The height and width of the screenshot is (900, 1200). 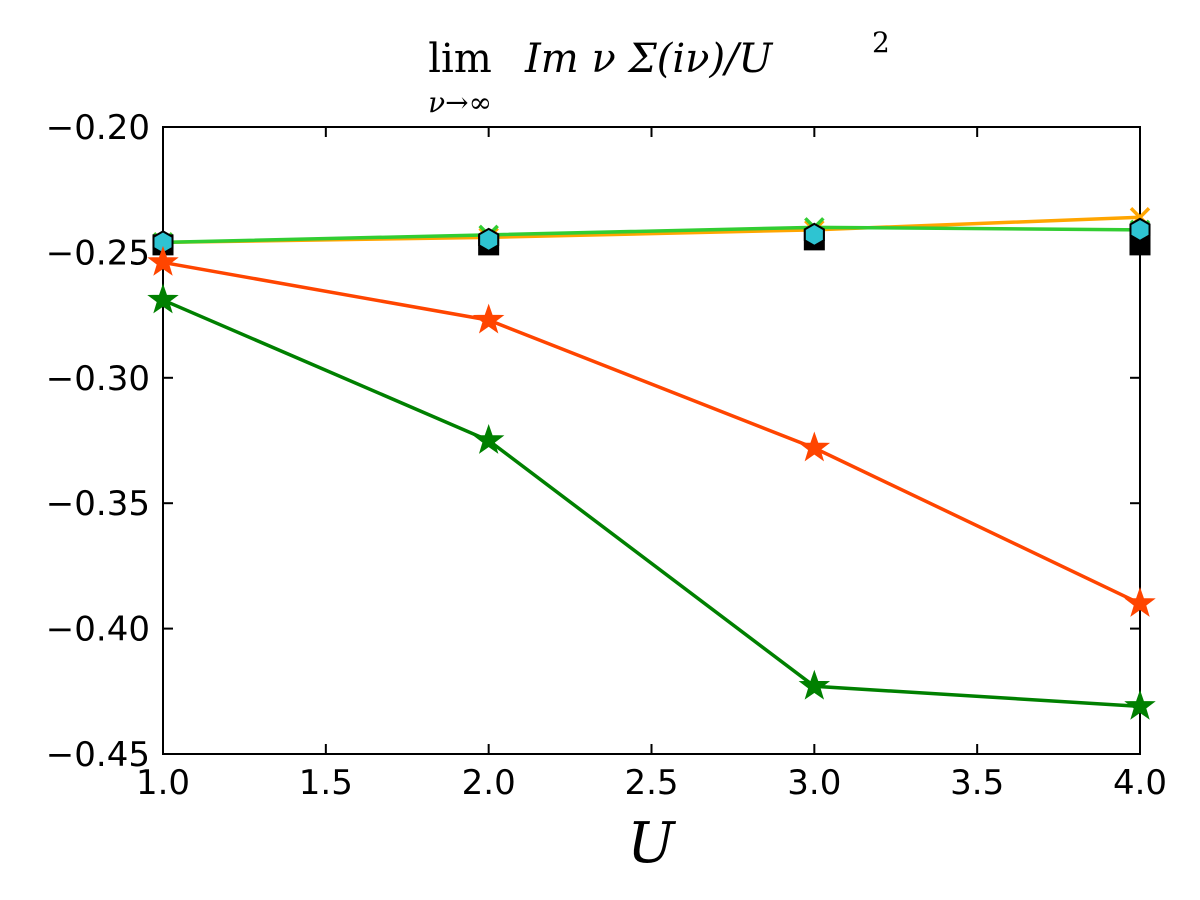 I want to click on x-tick-label: 2.5, so click(x=651, y=783).